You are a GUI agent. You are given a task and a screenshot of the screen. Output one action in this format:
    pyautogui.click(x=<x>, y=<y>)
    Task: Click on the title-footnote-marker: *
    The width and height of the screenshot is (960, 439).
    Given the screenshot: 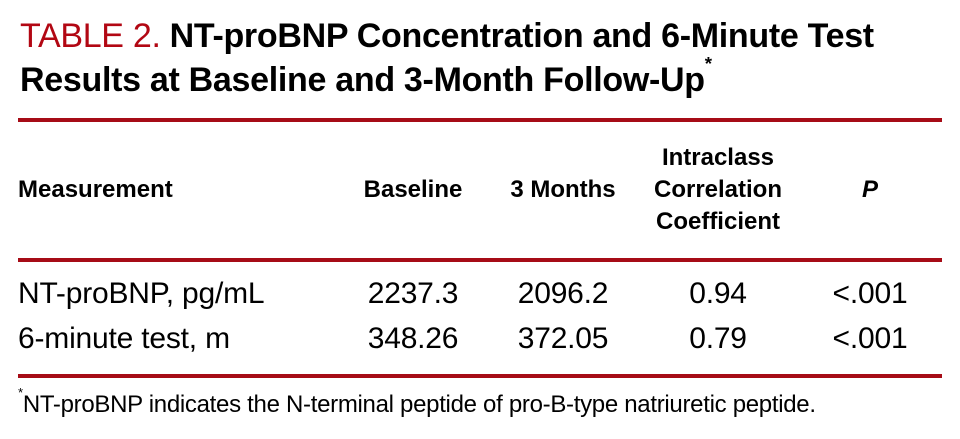 What is the action you would take?
    pyautogui.click(x=708, y=64)
    